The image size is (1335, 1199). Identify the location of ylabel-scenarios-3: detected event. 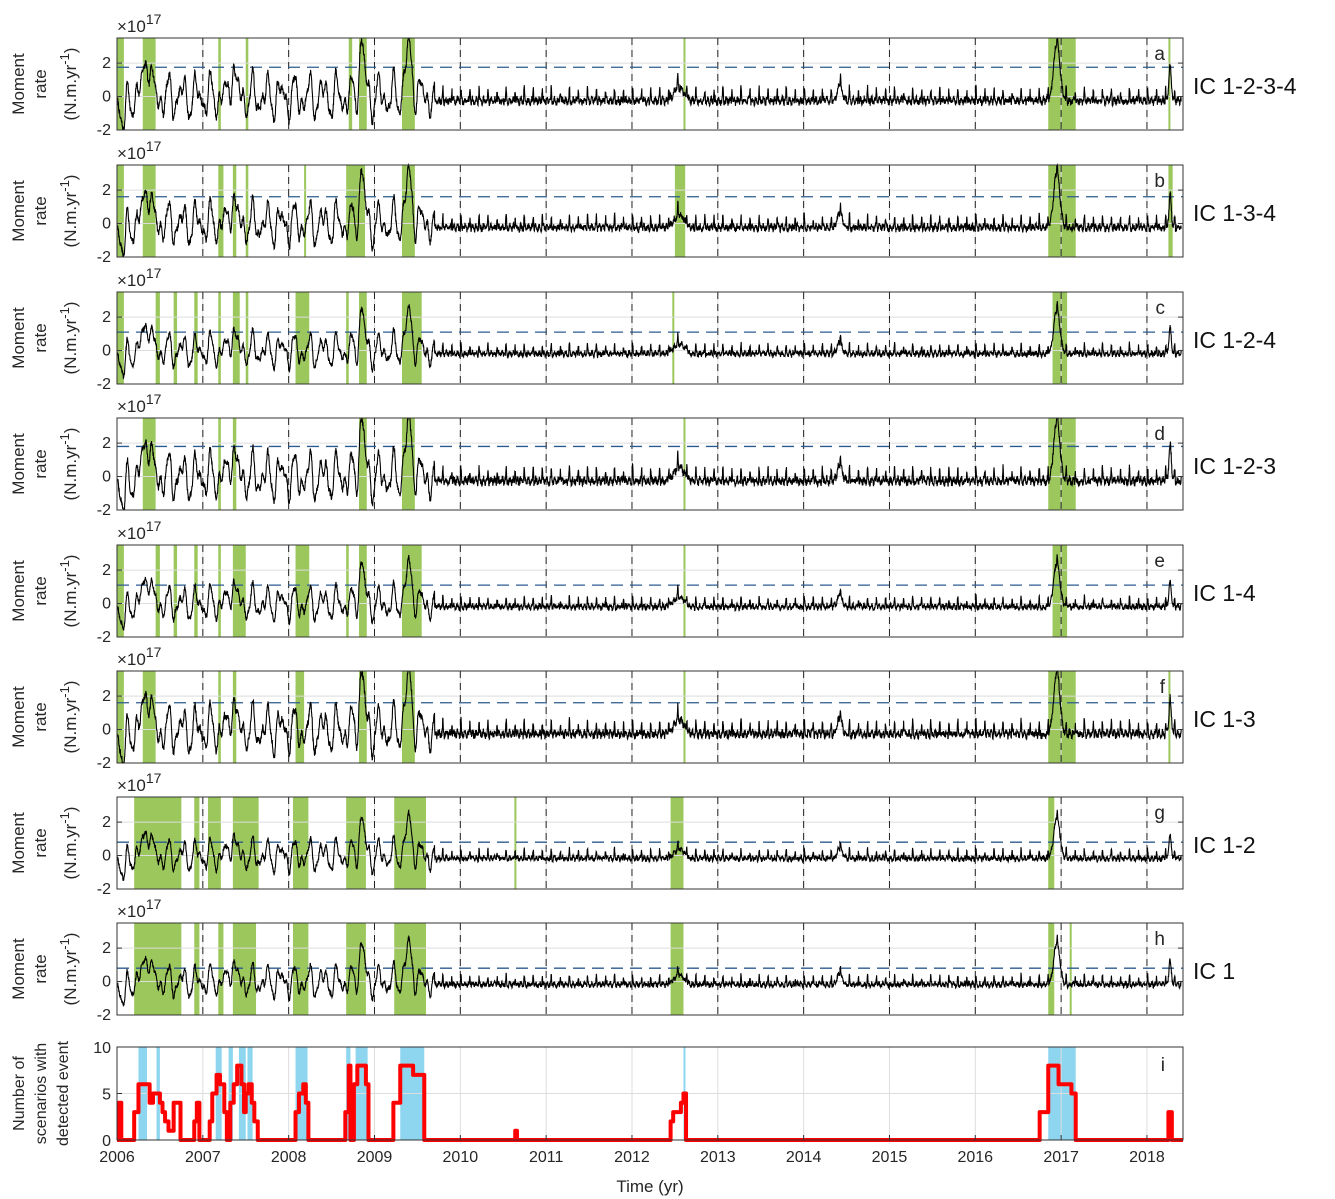
(63, 1093).